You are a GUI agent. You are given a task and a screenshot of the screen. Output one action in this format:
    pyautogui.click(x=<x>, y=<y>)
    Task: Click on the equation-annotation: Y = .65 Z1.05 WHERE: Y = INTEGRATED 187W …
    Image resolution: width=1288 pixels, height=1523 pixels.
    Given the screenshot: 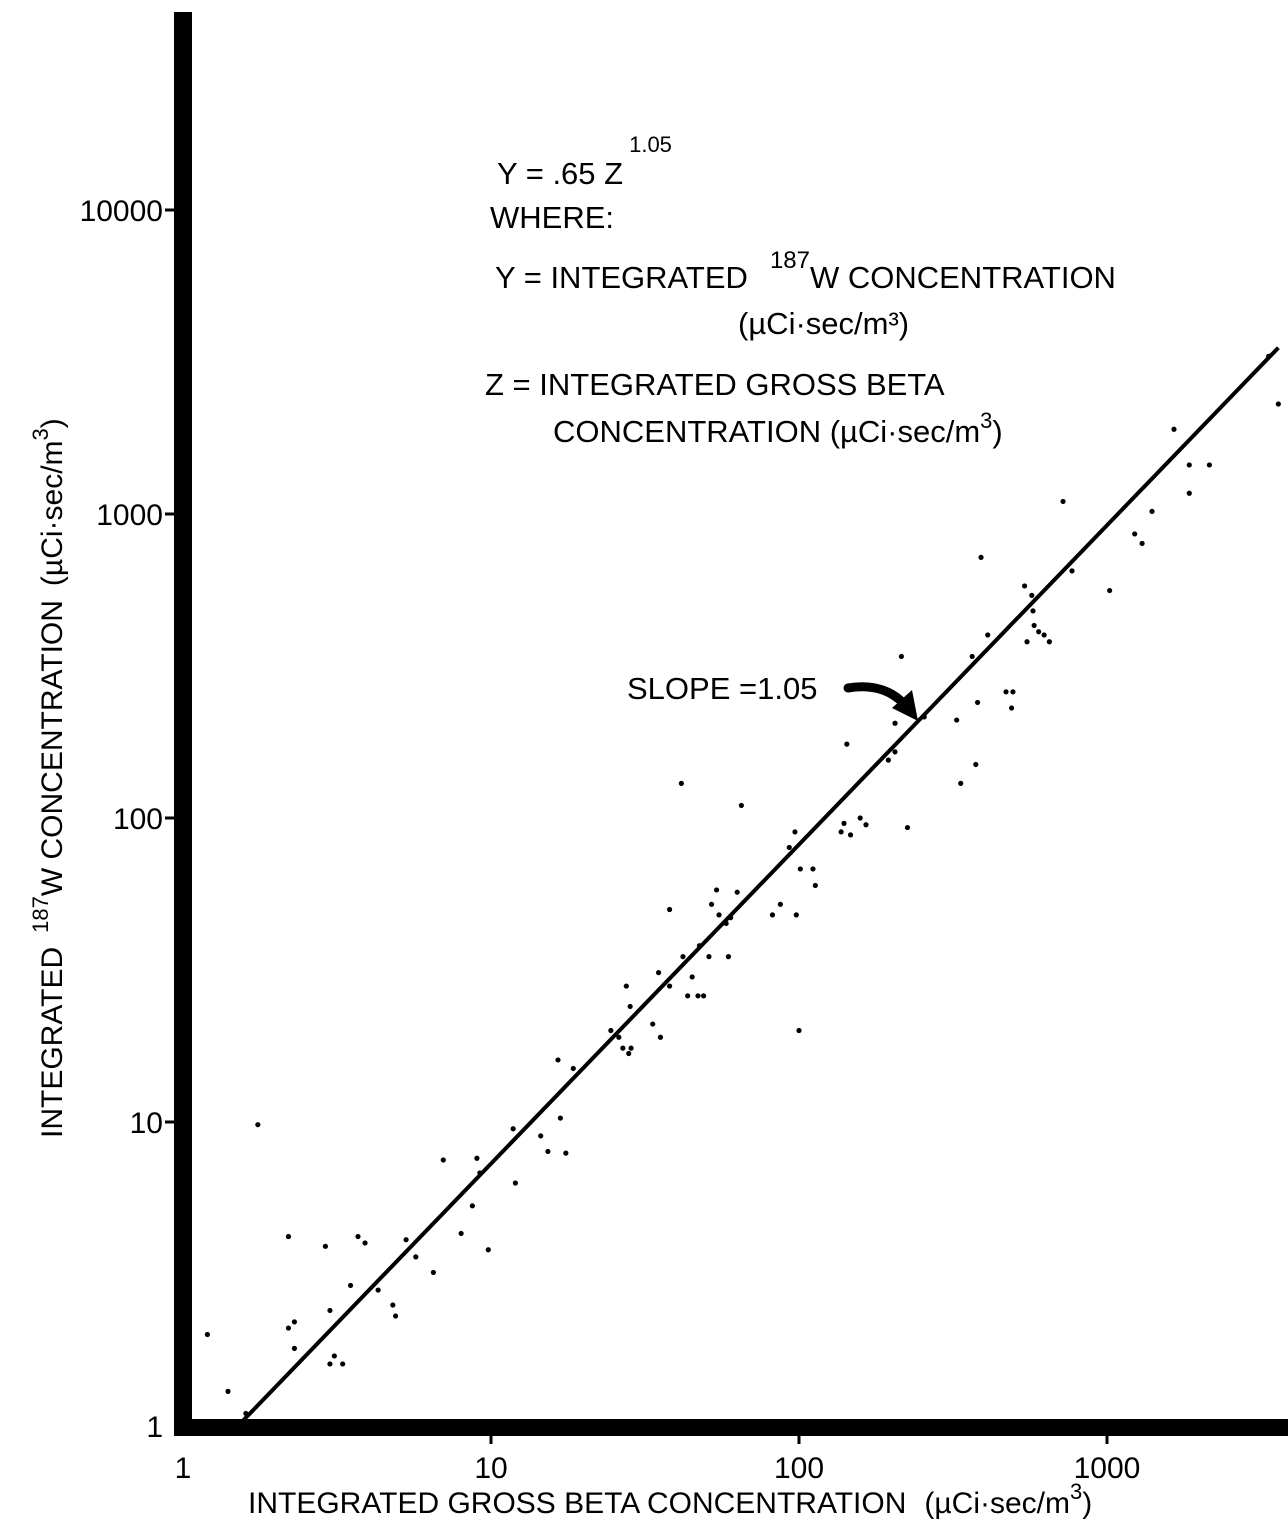 What is the action you would take?
    pyautogui.click(x=800, y=290)
    